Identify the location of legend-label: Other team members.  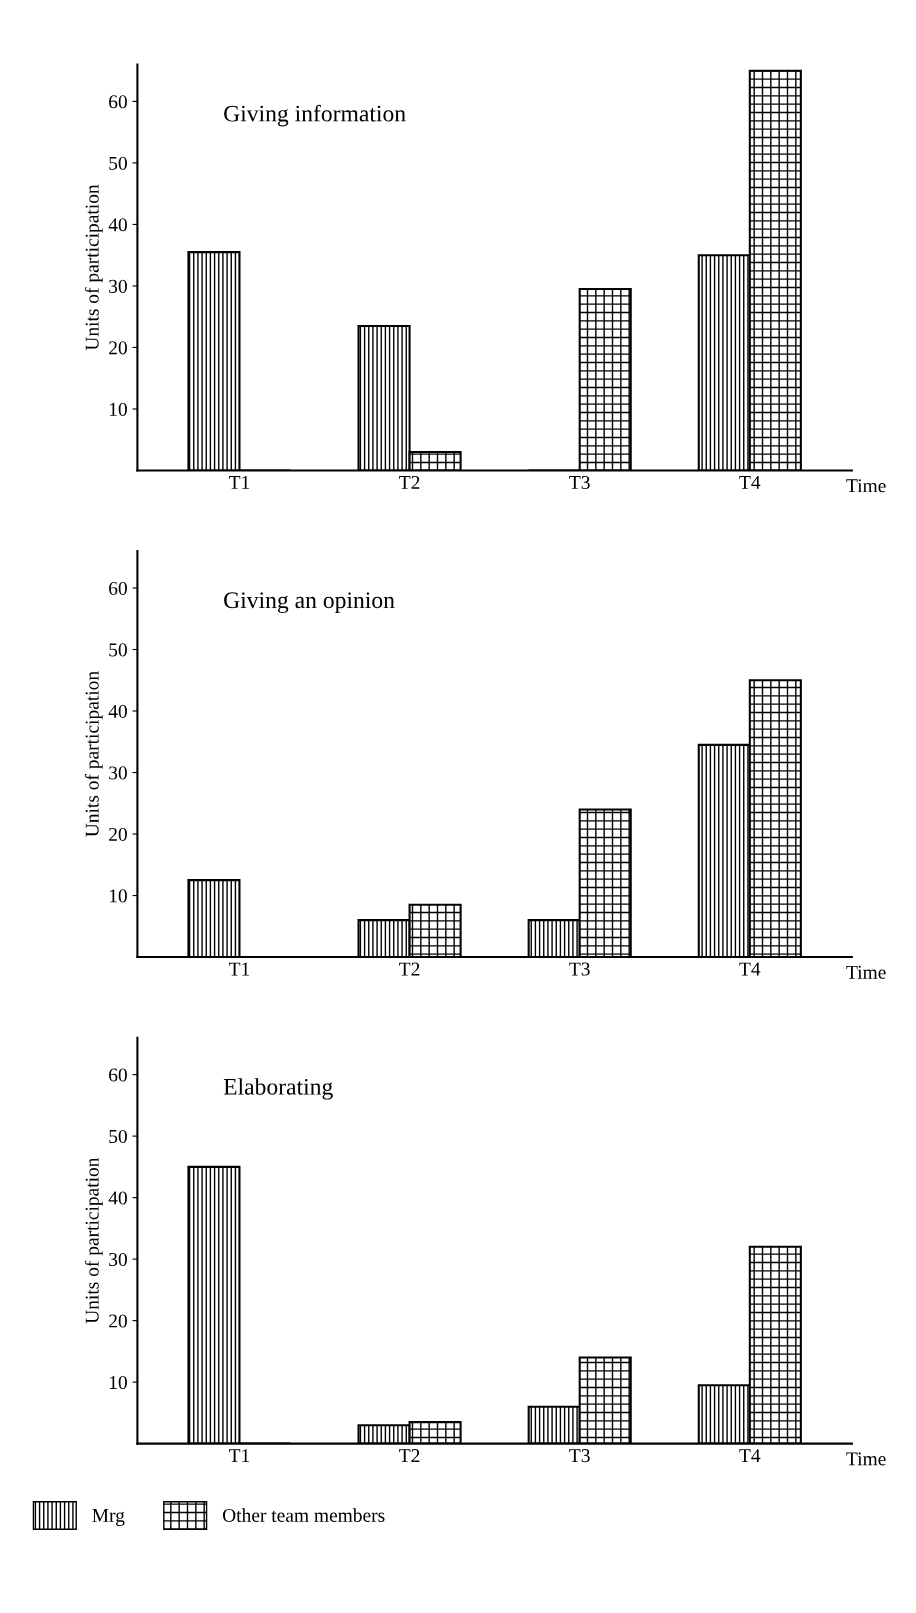
(303, 1515).